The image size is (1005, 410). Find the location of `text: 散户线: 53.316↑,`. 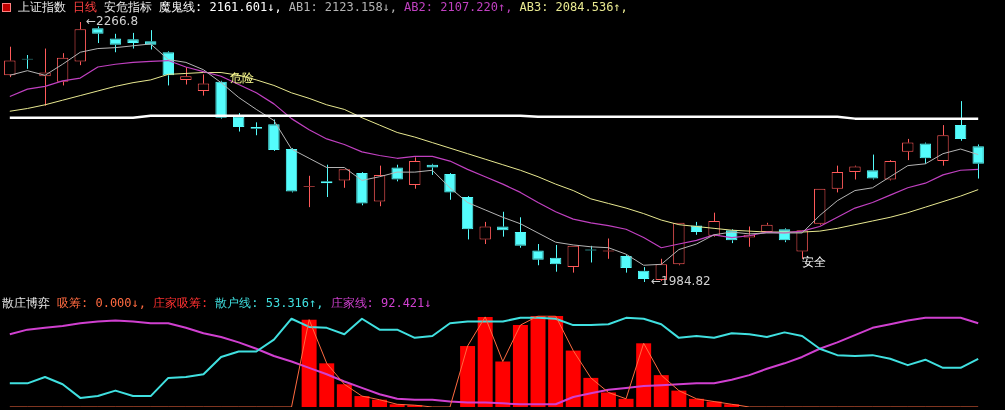

text: 散户线: 53.316↑, is located at coordinates (269, 303).